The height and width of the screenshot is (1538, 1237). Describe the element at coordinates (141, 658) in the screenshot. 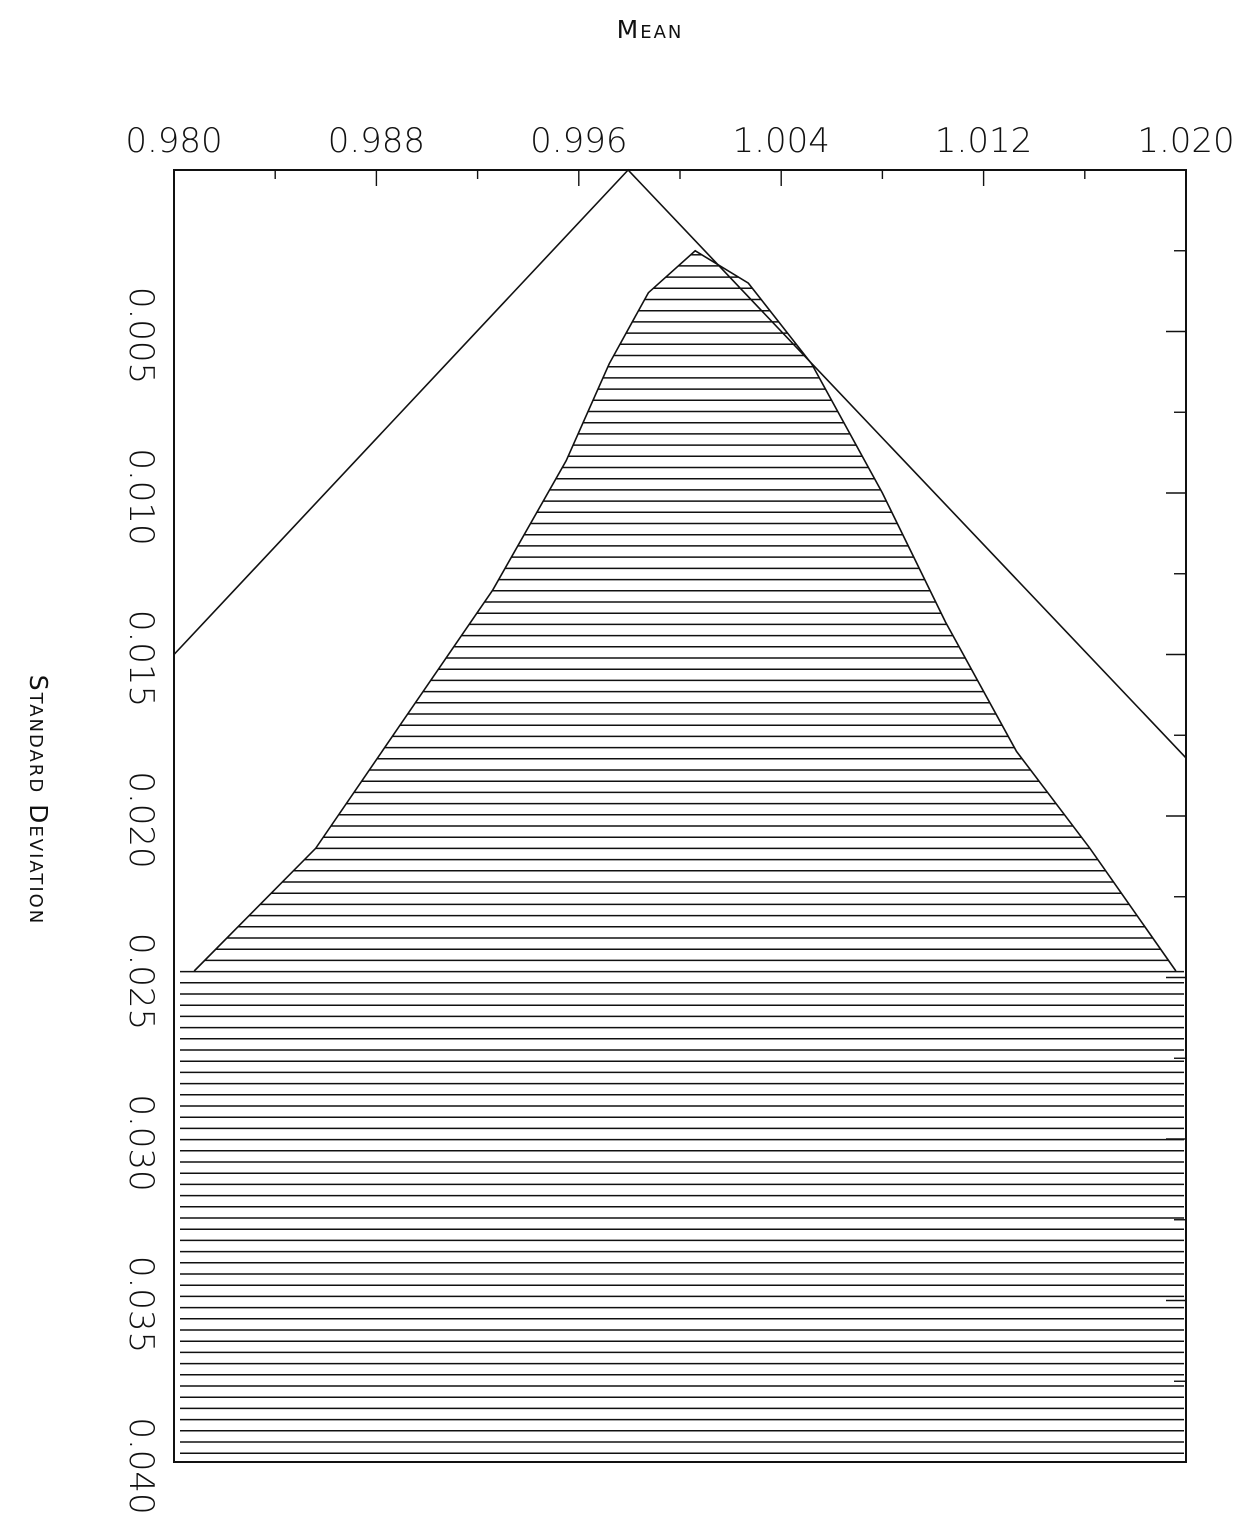

I see `y-tick-label: 0.015` at that location.